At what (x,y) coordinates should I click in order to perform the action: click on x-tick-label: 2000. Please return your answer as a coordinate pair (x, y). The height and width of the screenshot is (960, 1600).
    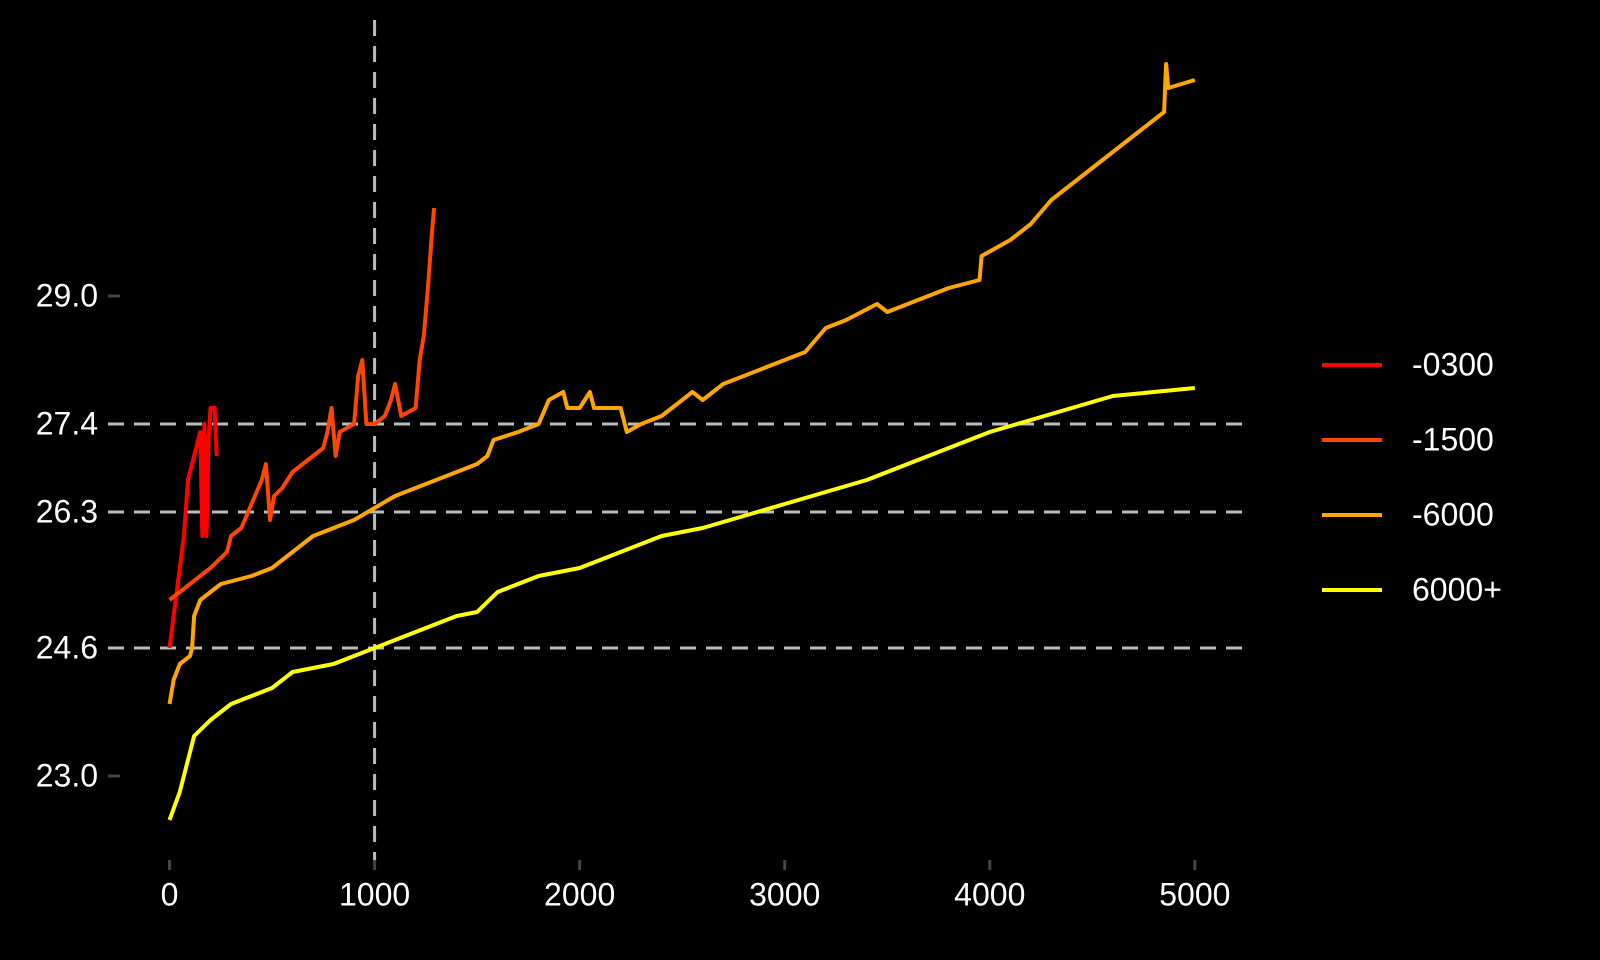
    Looking at the image, I should click on (579, 894).